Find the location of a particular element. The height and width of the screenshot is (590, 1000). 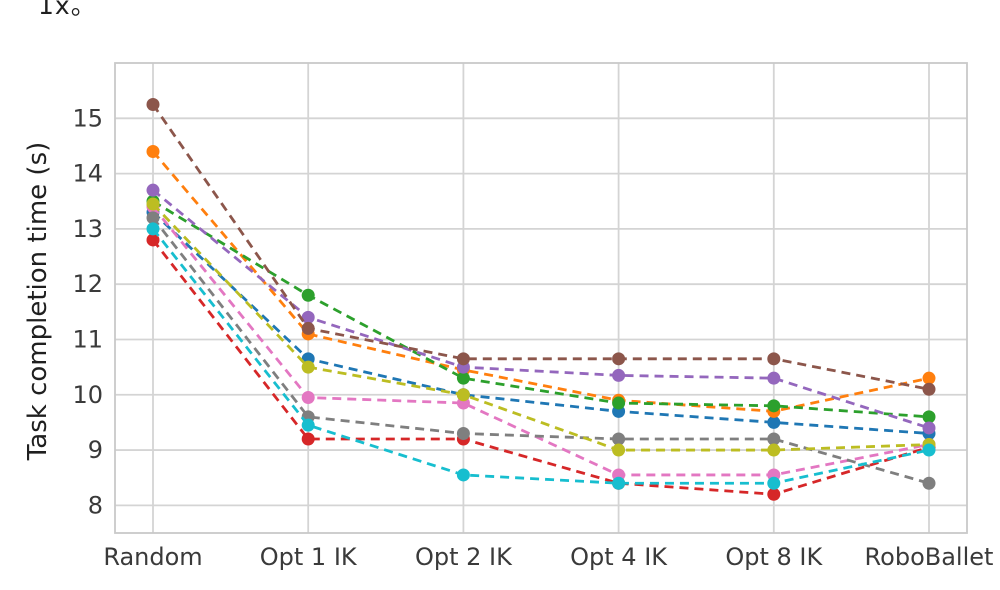

x-tick-label: Opt 1 IK is located at coordinates (309, 557).